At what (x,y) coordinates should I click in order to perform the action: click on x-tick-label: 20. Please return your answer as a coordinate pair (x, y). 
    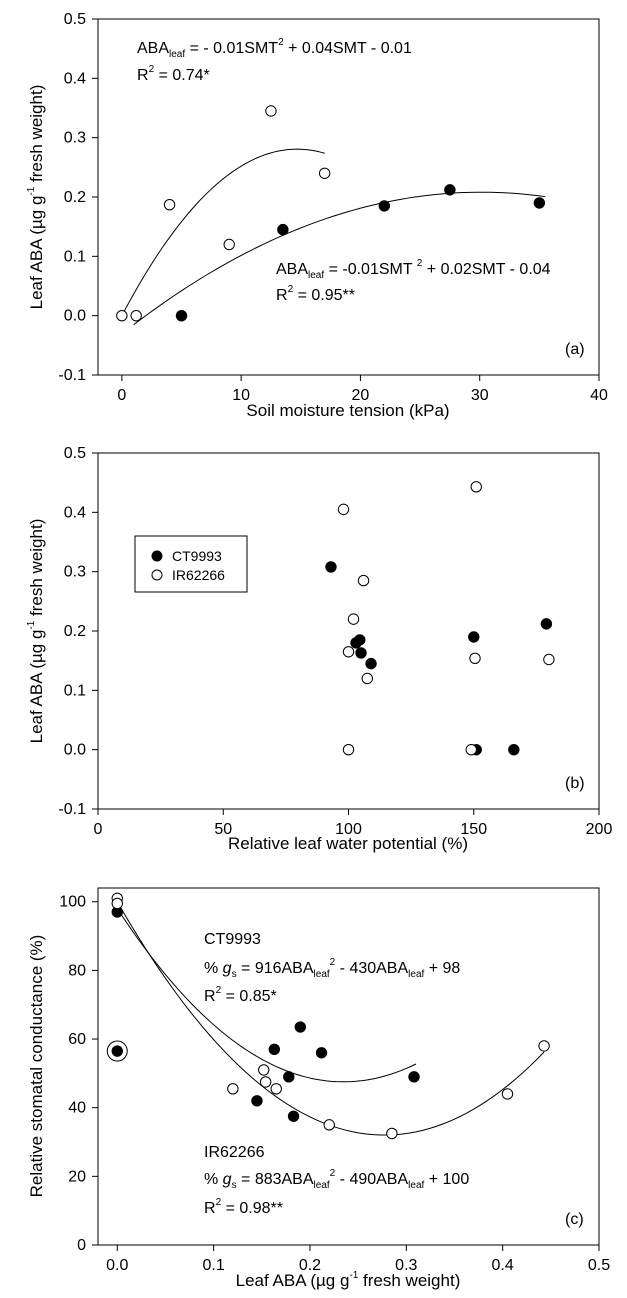
    Looking at the image, I should click on (361, 395).